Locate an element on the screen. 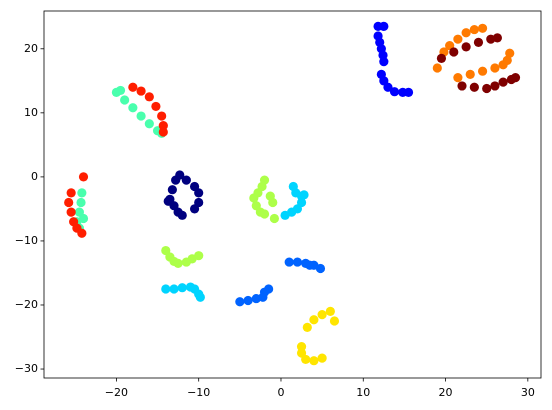  y-tick-label: −20 is located at coordinates (26, 304).